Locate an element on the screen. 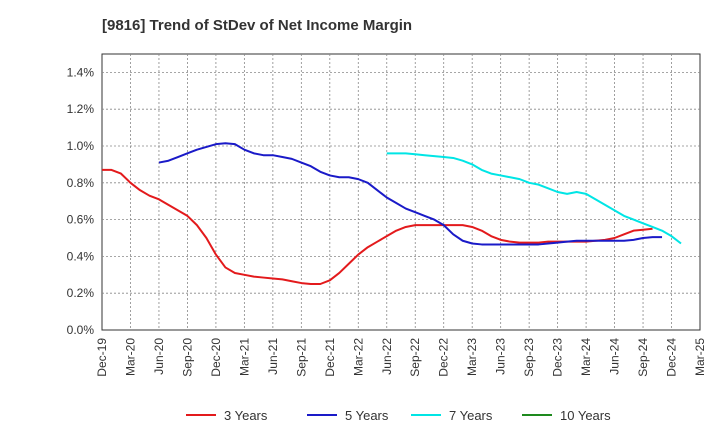  x-tick-label: Dec-23 is located at coordinates (558, 357).